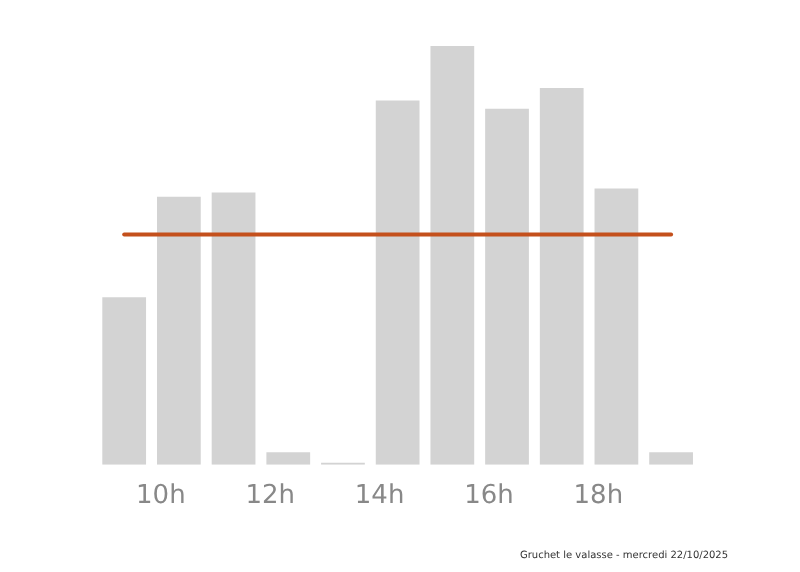 This screenshot has width=800, height=572. Describe the element at coordinates (161, 496) in the screenshot. I see `x-tick-label: 10h` at that location.